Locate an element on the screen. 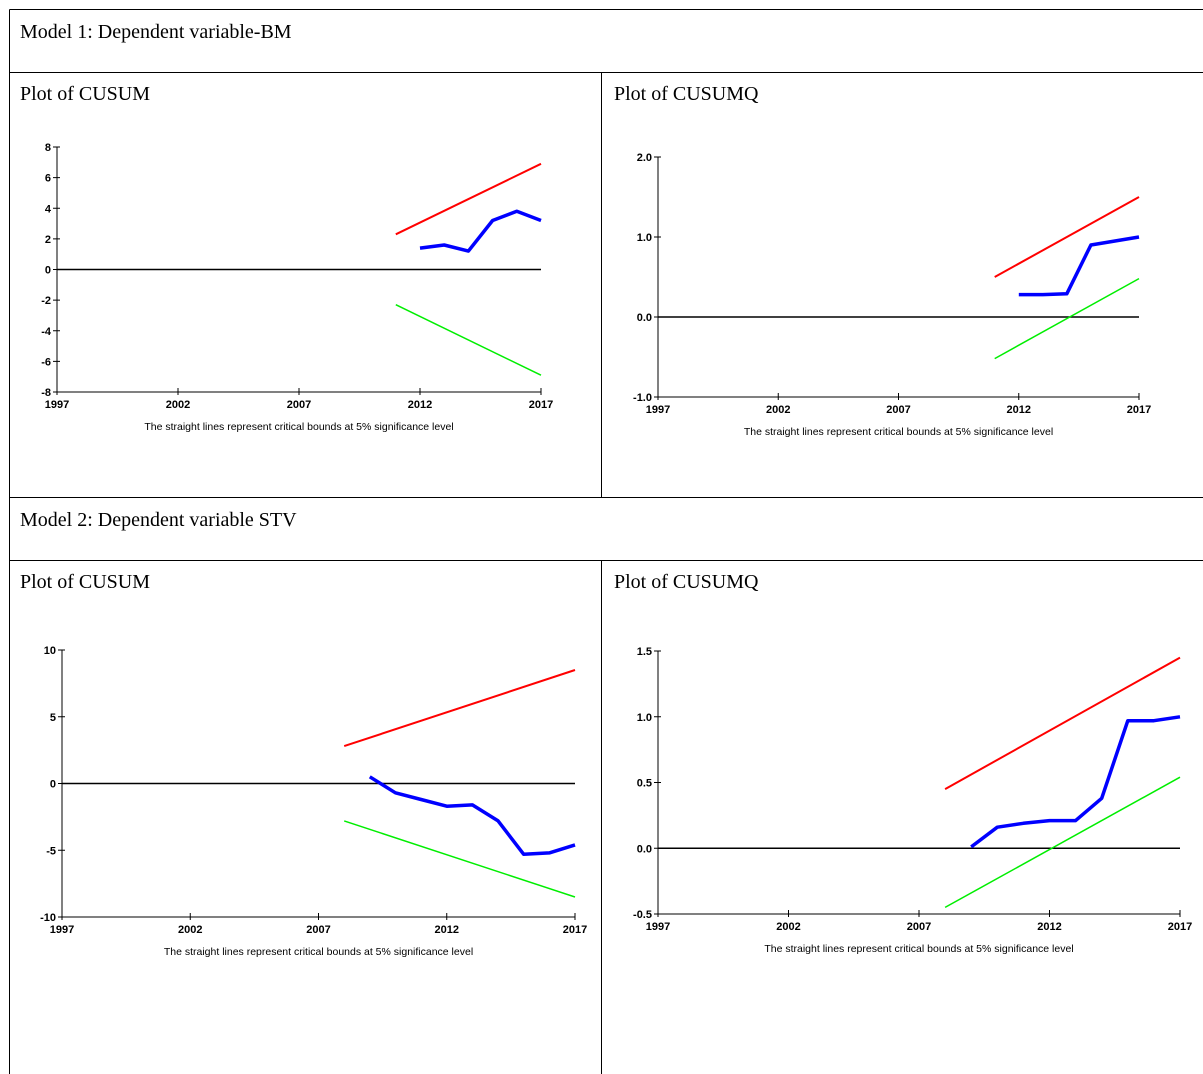 Image resolution: width=1203 pixels, height=1074 pixels. y-tick-label: 4 is located at coordinates (48, 209).